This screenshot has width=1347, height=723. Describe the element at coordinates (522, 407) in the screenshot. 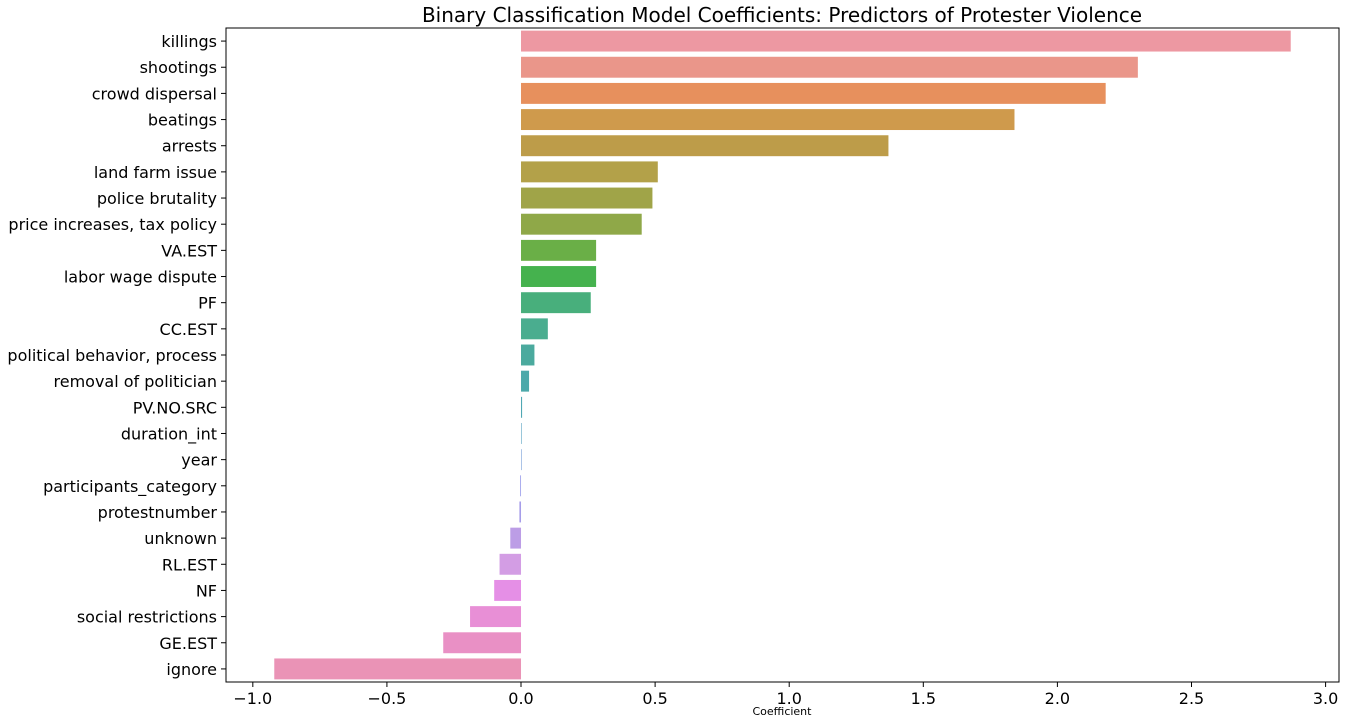

I see `bar-pv-no-src` at that location.